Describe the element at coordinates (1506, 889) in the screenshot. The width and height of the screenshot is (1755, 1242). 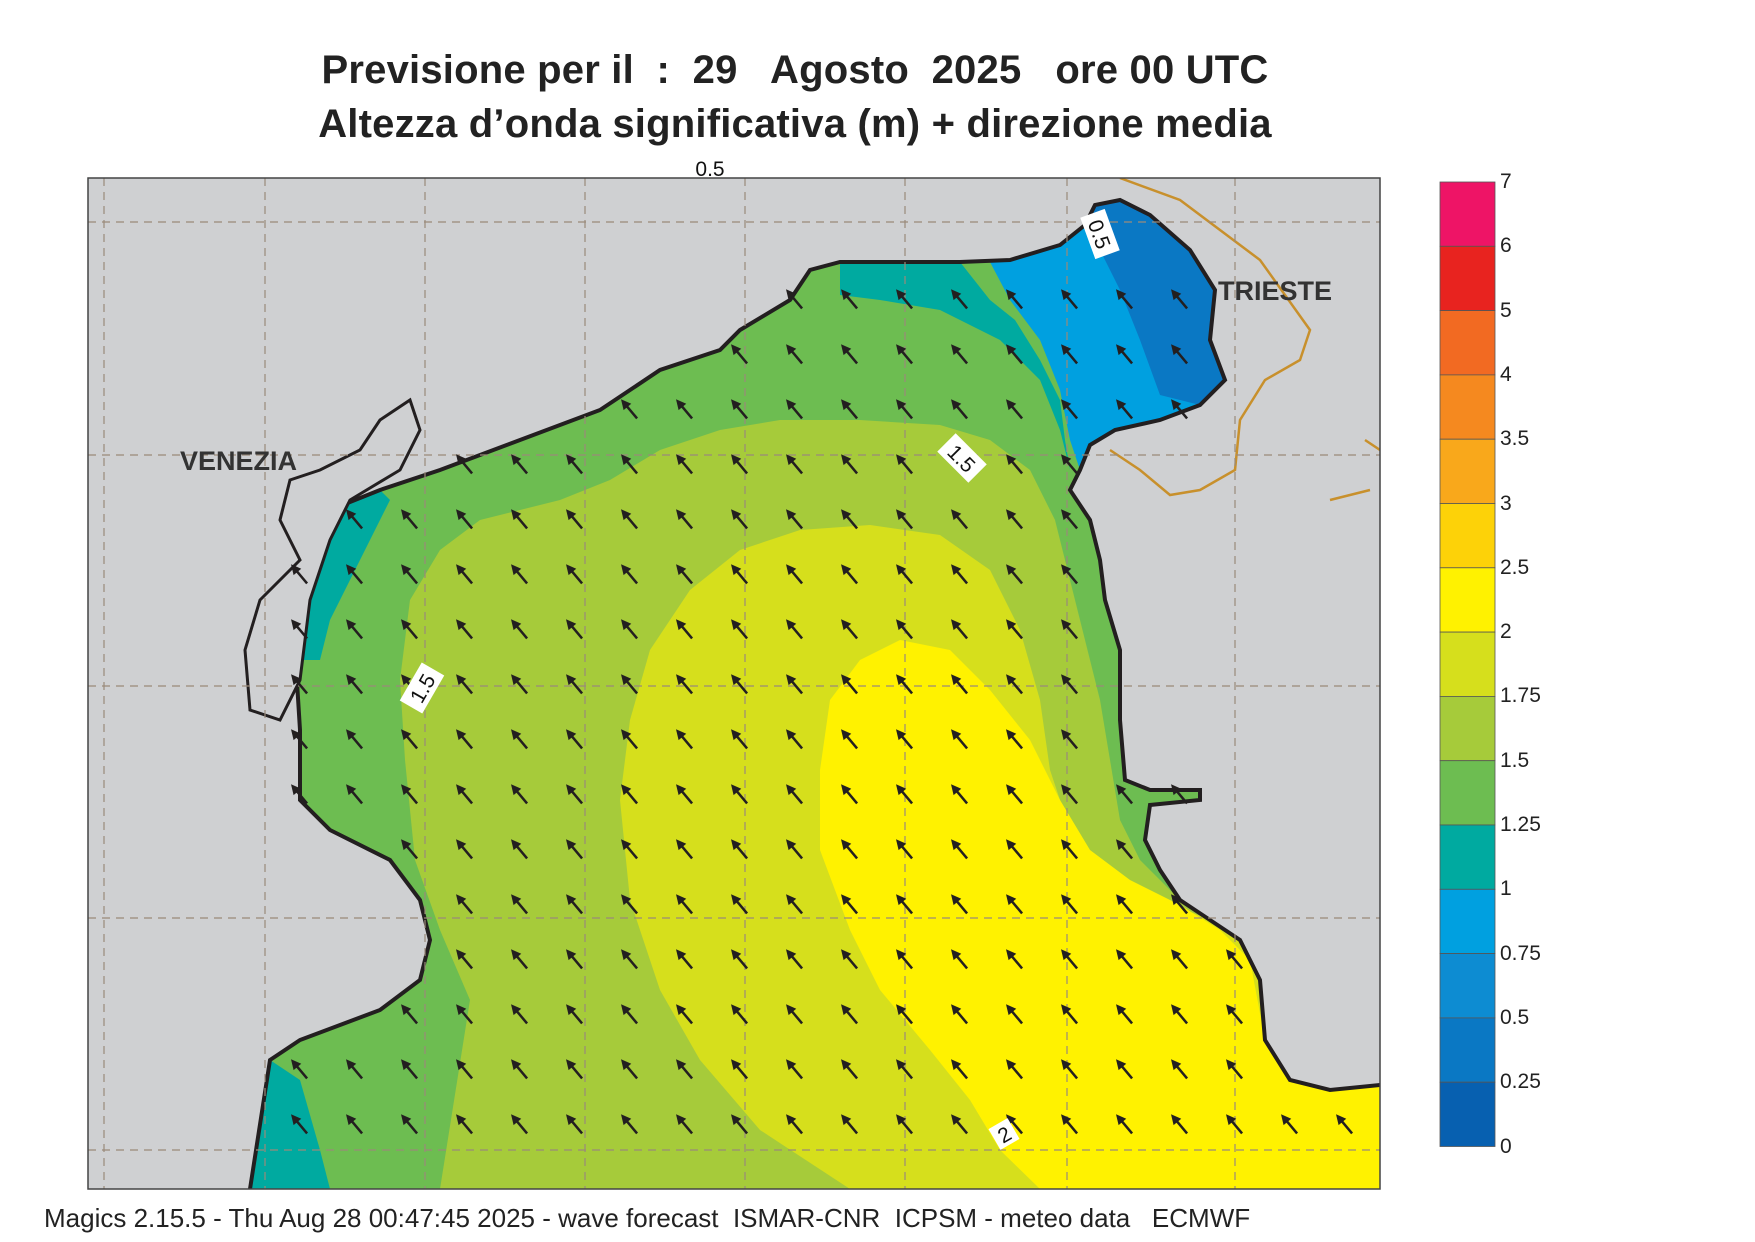
I see `colorbar-label: 1` at that location.